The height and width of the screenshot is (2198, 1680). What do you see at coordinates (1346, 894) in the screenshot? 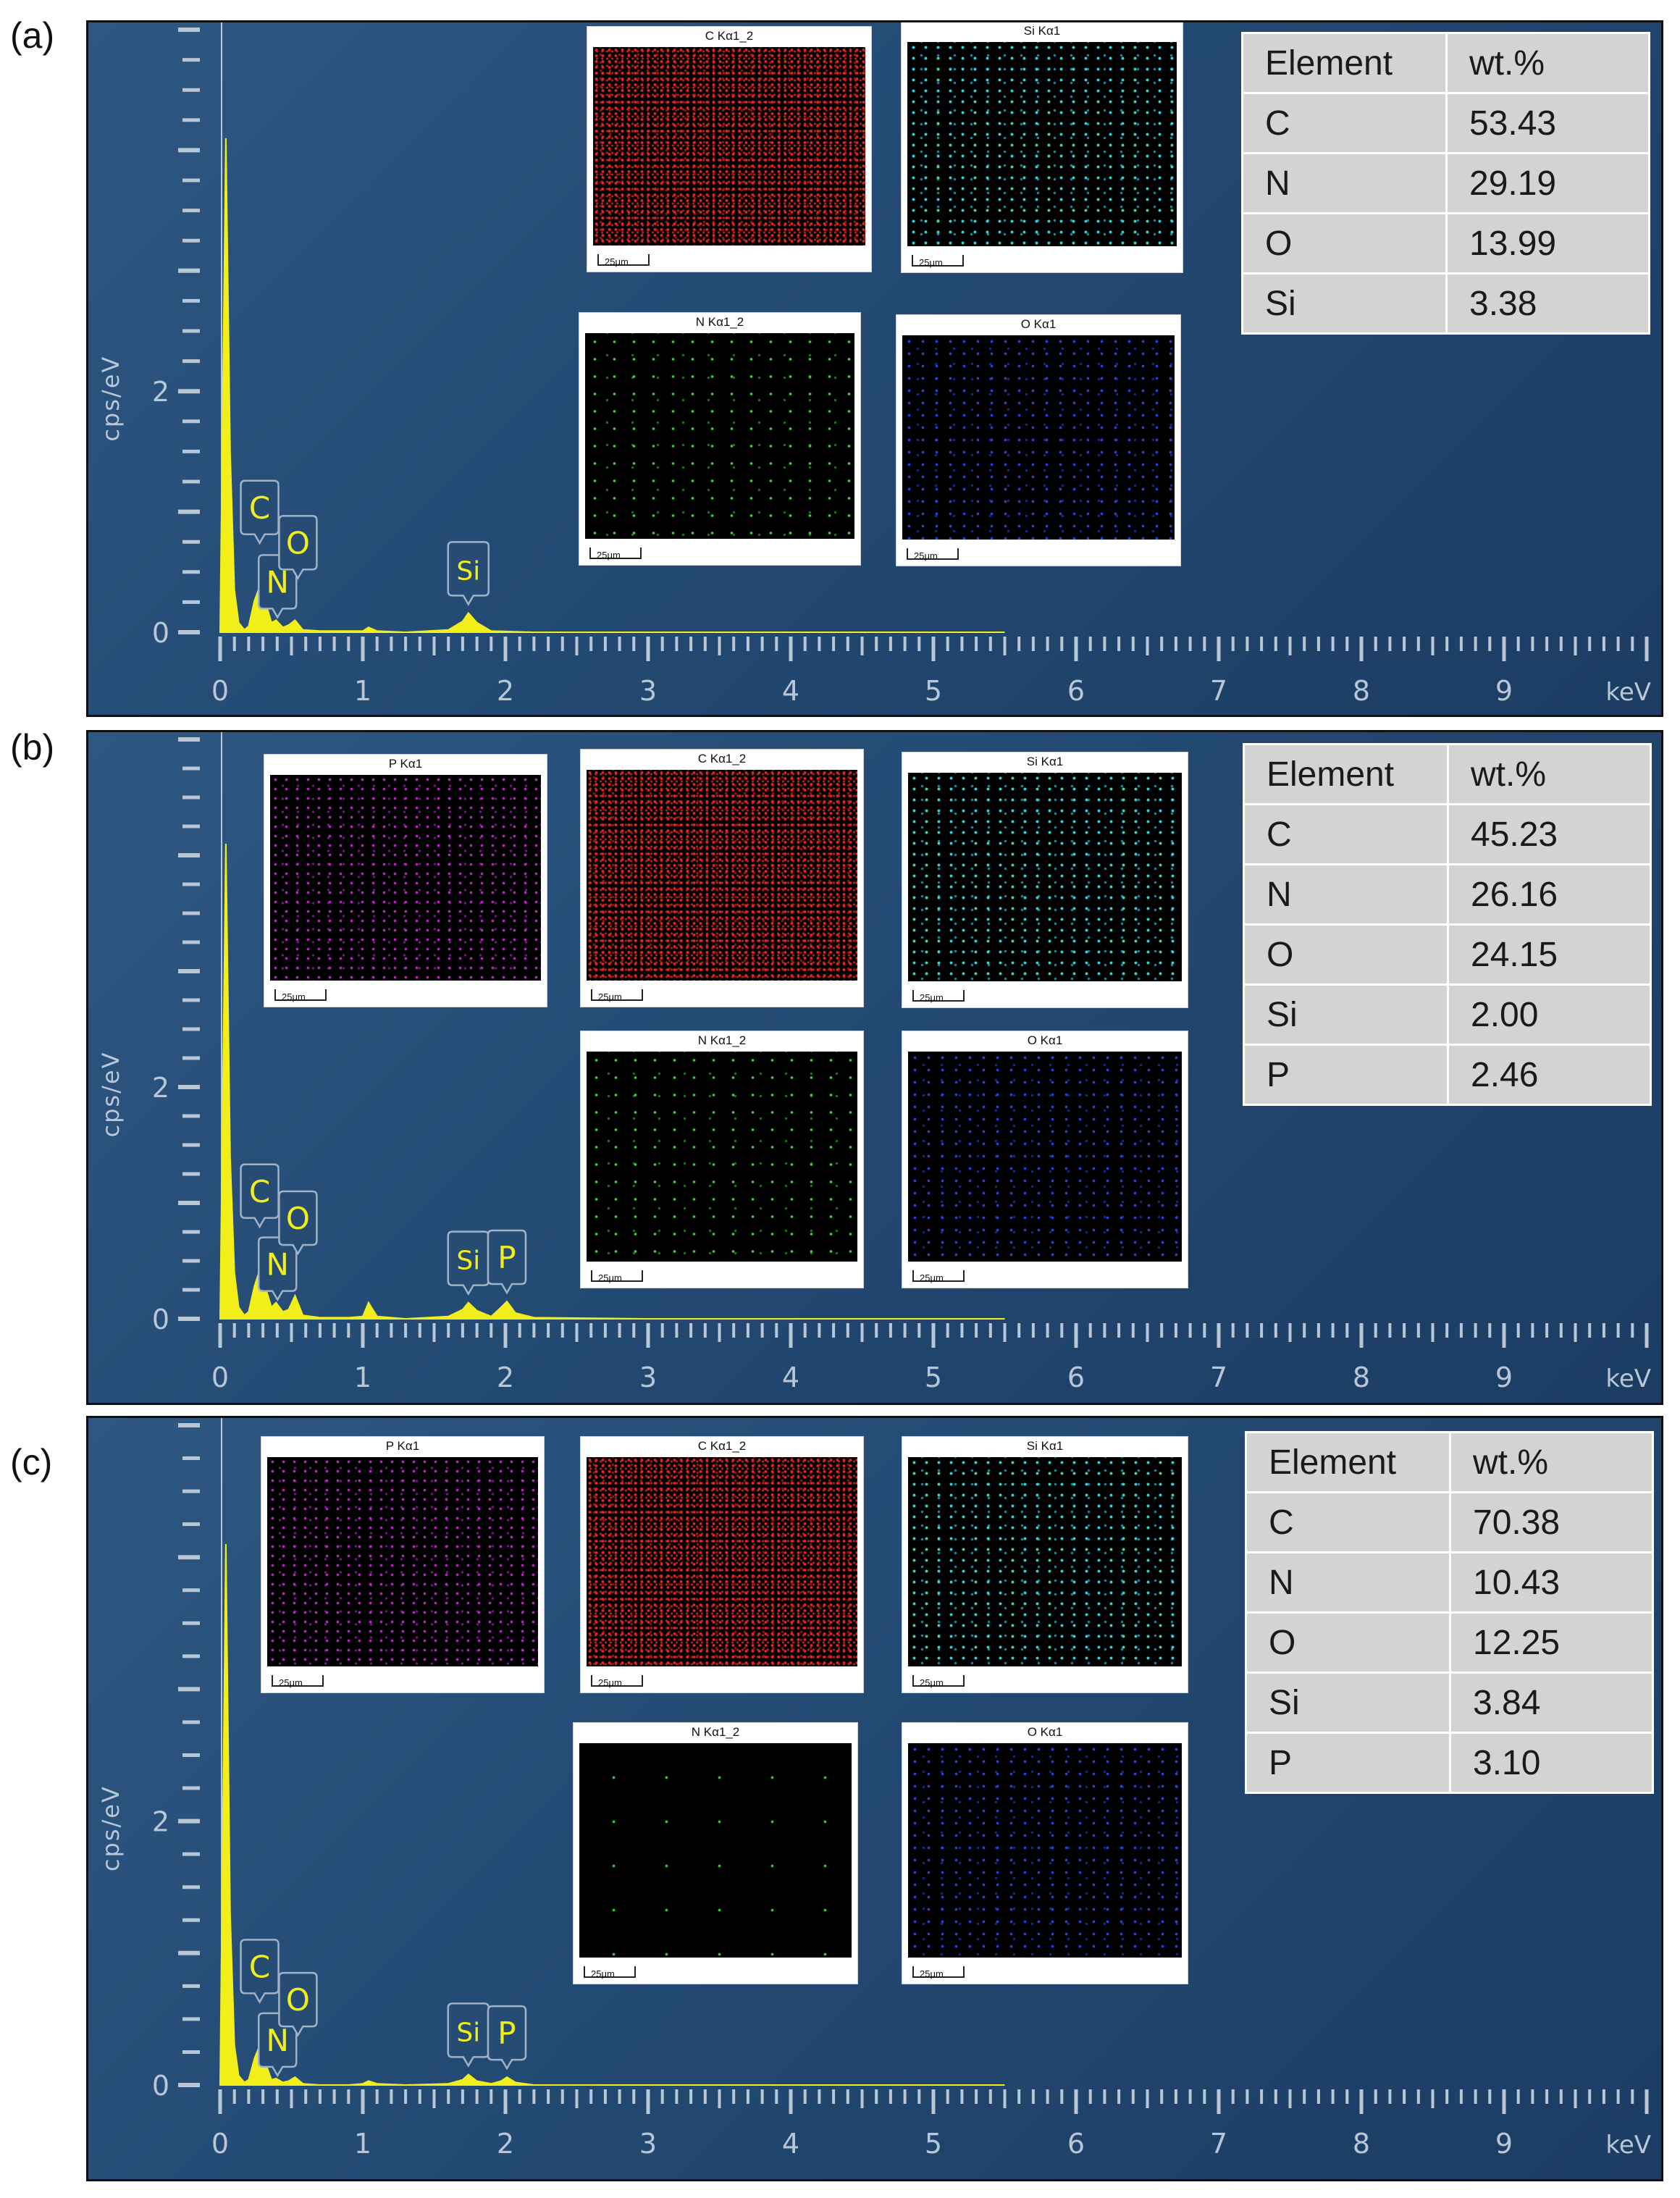
I see `element-cell: N` at bounding box center [1346, 894].